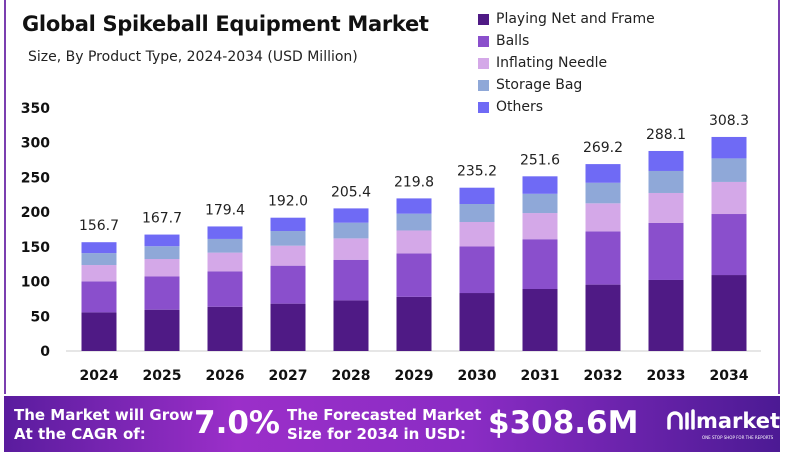 This screenshot has width=785, height=459. What do you see at coordinates (414, 182) in the screenshot?
I see `total-data-label: 219.8` at bounding box center [414, 182].